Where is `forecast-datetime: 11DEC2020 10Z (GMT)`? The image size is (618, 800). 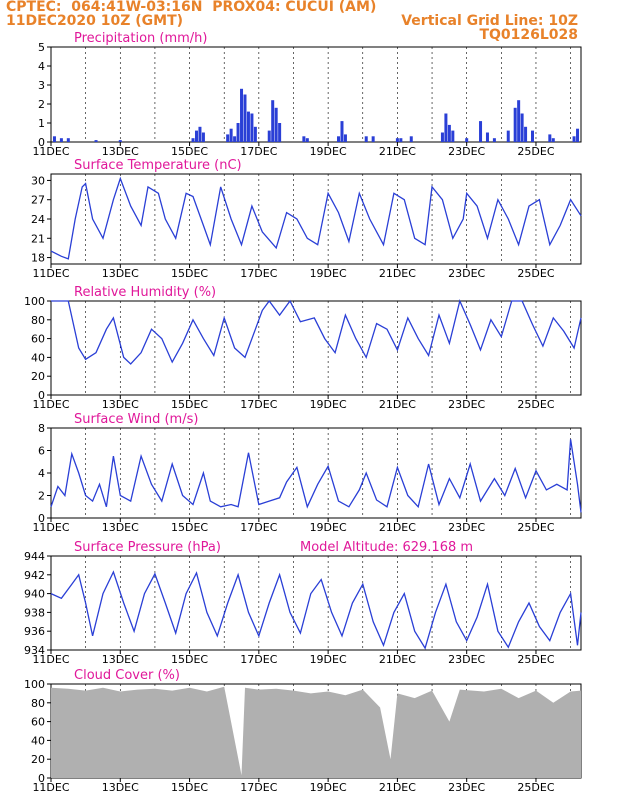 forecast-datetime: 11DEC2020 10Z (GMT) is located at coordinates (95, 21).